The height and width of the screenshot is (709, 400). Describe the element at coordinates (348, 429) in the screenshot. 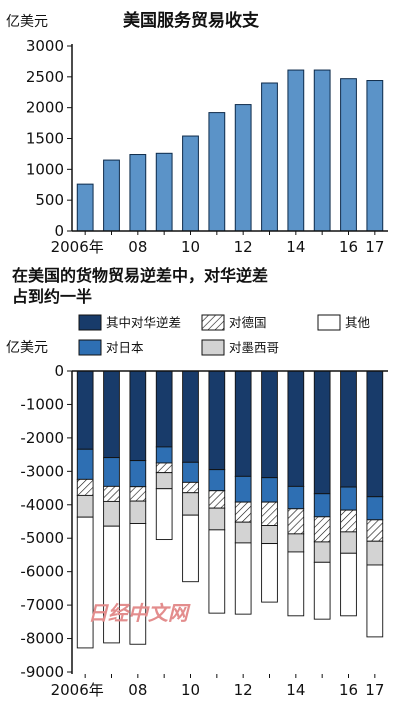

I see `bottom-bar-china-2016` at that location.